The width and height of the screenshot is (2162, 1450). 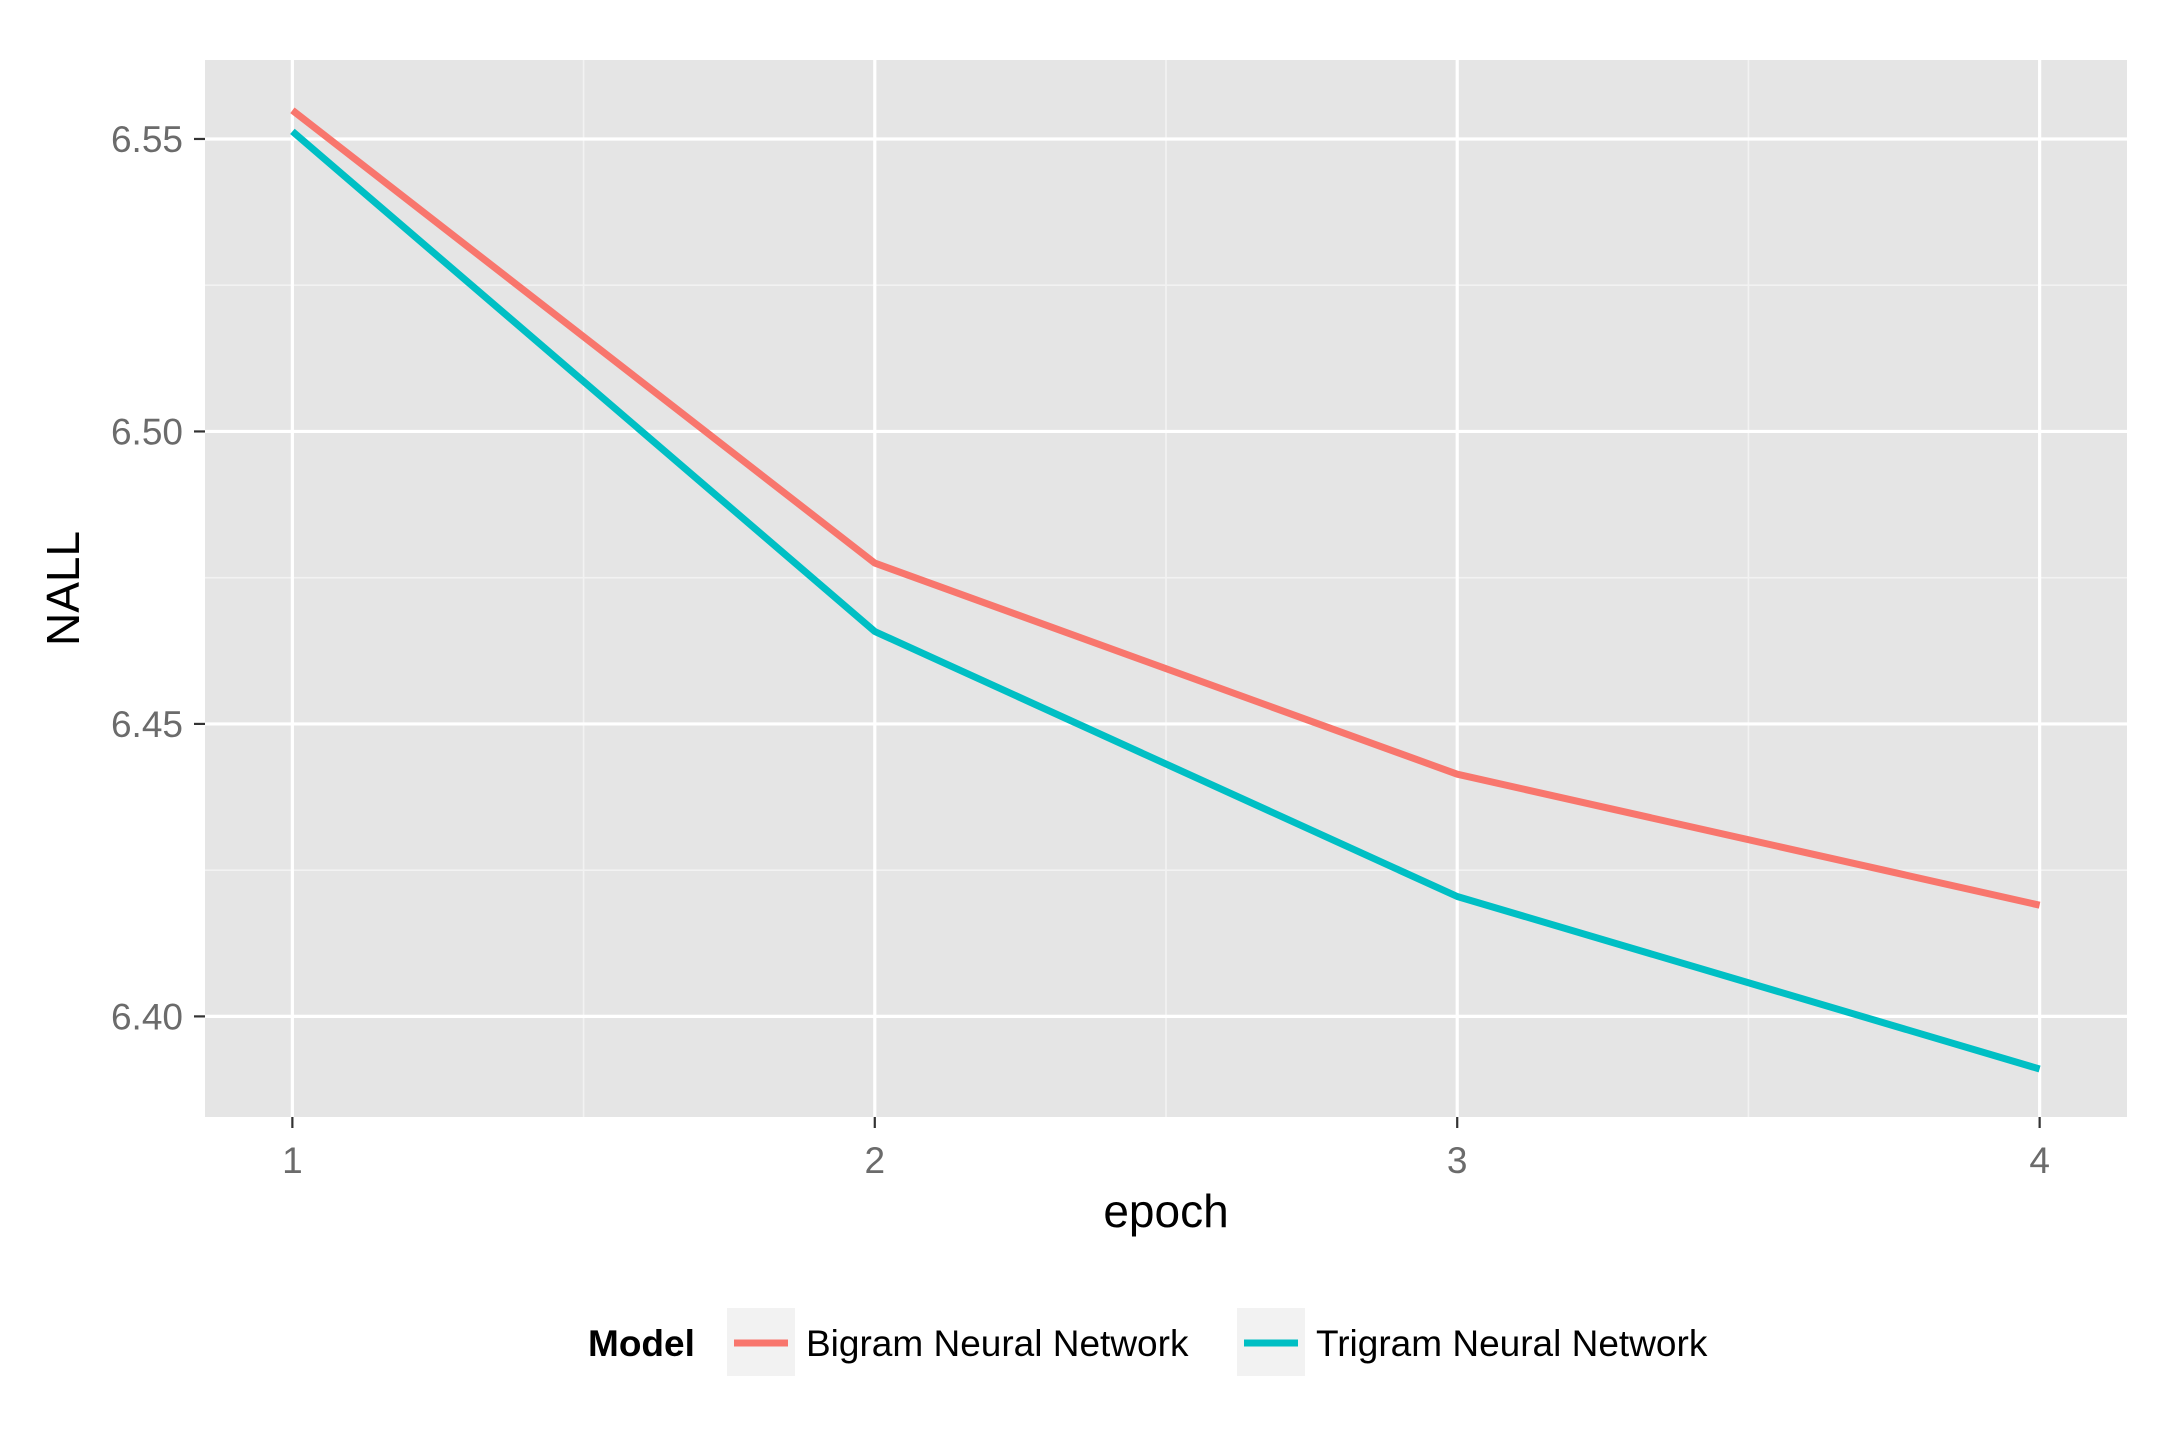 I want to click on legend-label: Trigram Neural Network, so click(x=1512, y=1343).